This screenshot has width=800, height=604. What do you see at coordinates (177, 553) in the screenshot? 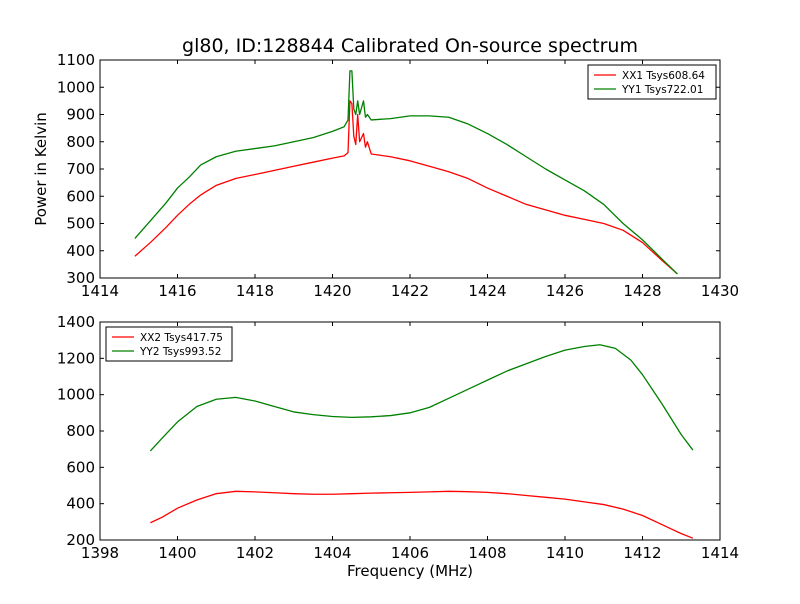
I see `x-tick-label: 1400` at bounding box center [177, 553].